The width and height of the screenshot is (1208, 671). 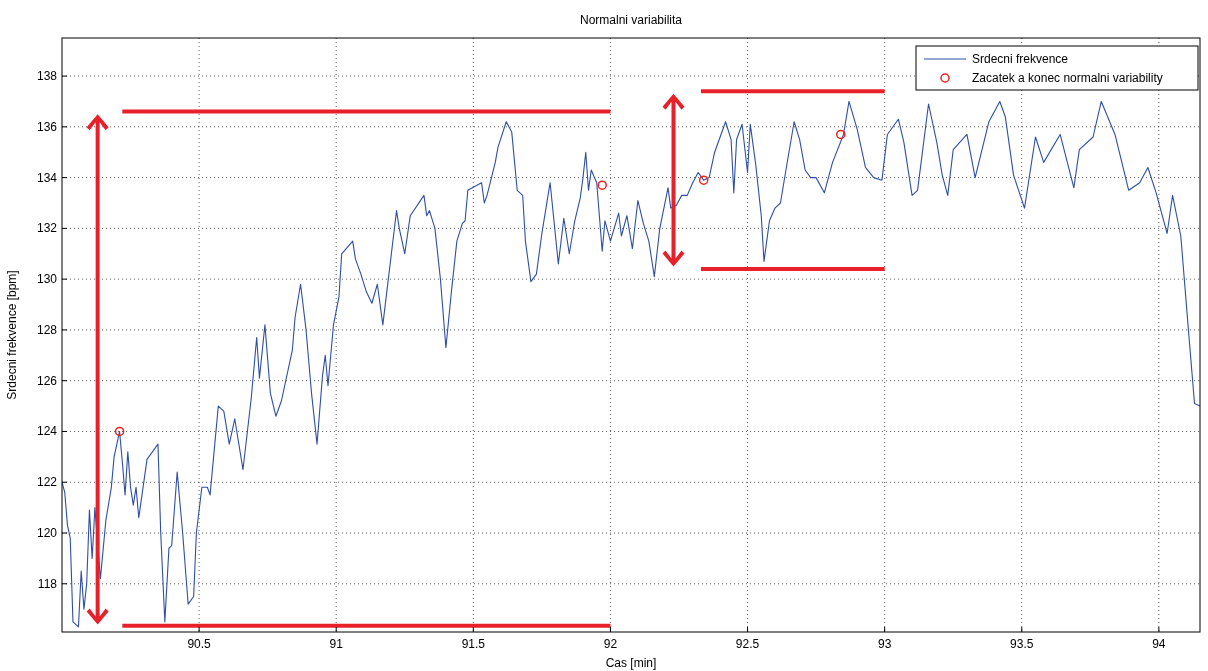 I want to click on x-axis-title: Cas [min], so click(x=631, y=663).